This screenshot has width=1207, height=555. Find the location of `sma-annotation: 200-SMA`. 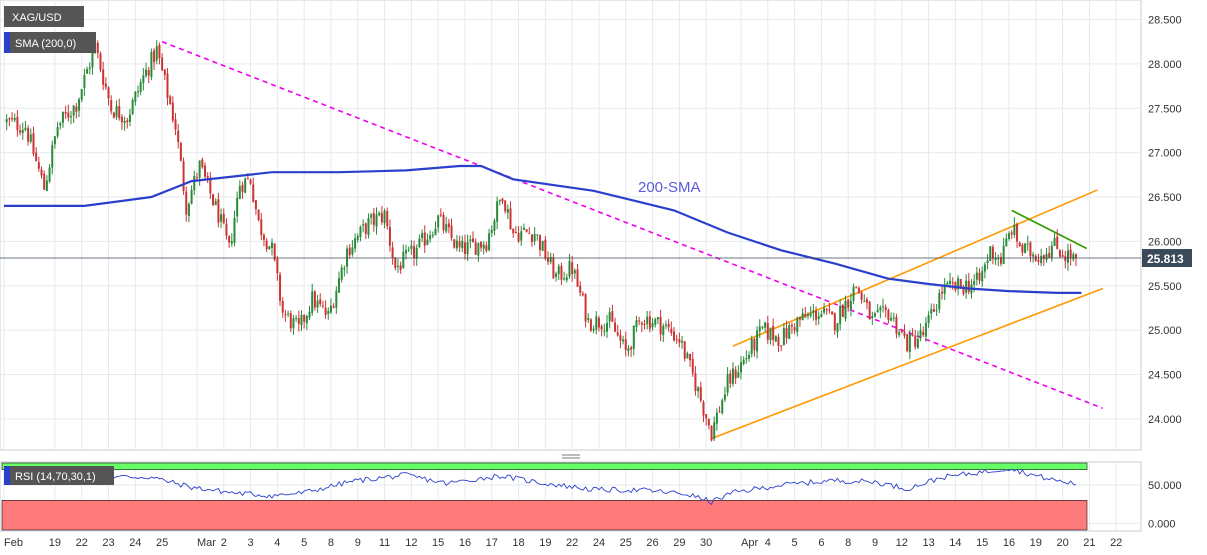

sma-annotation: 200-SMA is located at coordinates (669, 187).